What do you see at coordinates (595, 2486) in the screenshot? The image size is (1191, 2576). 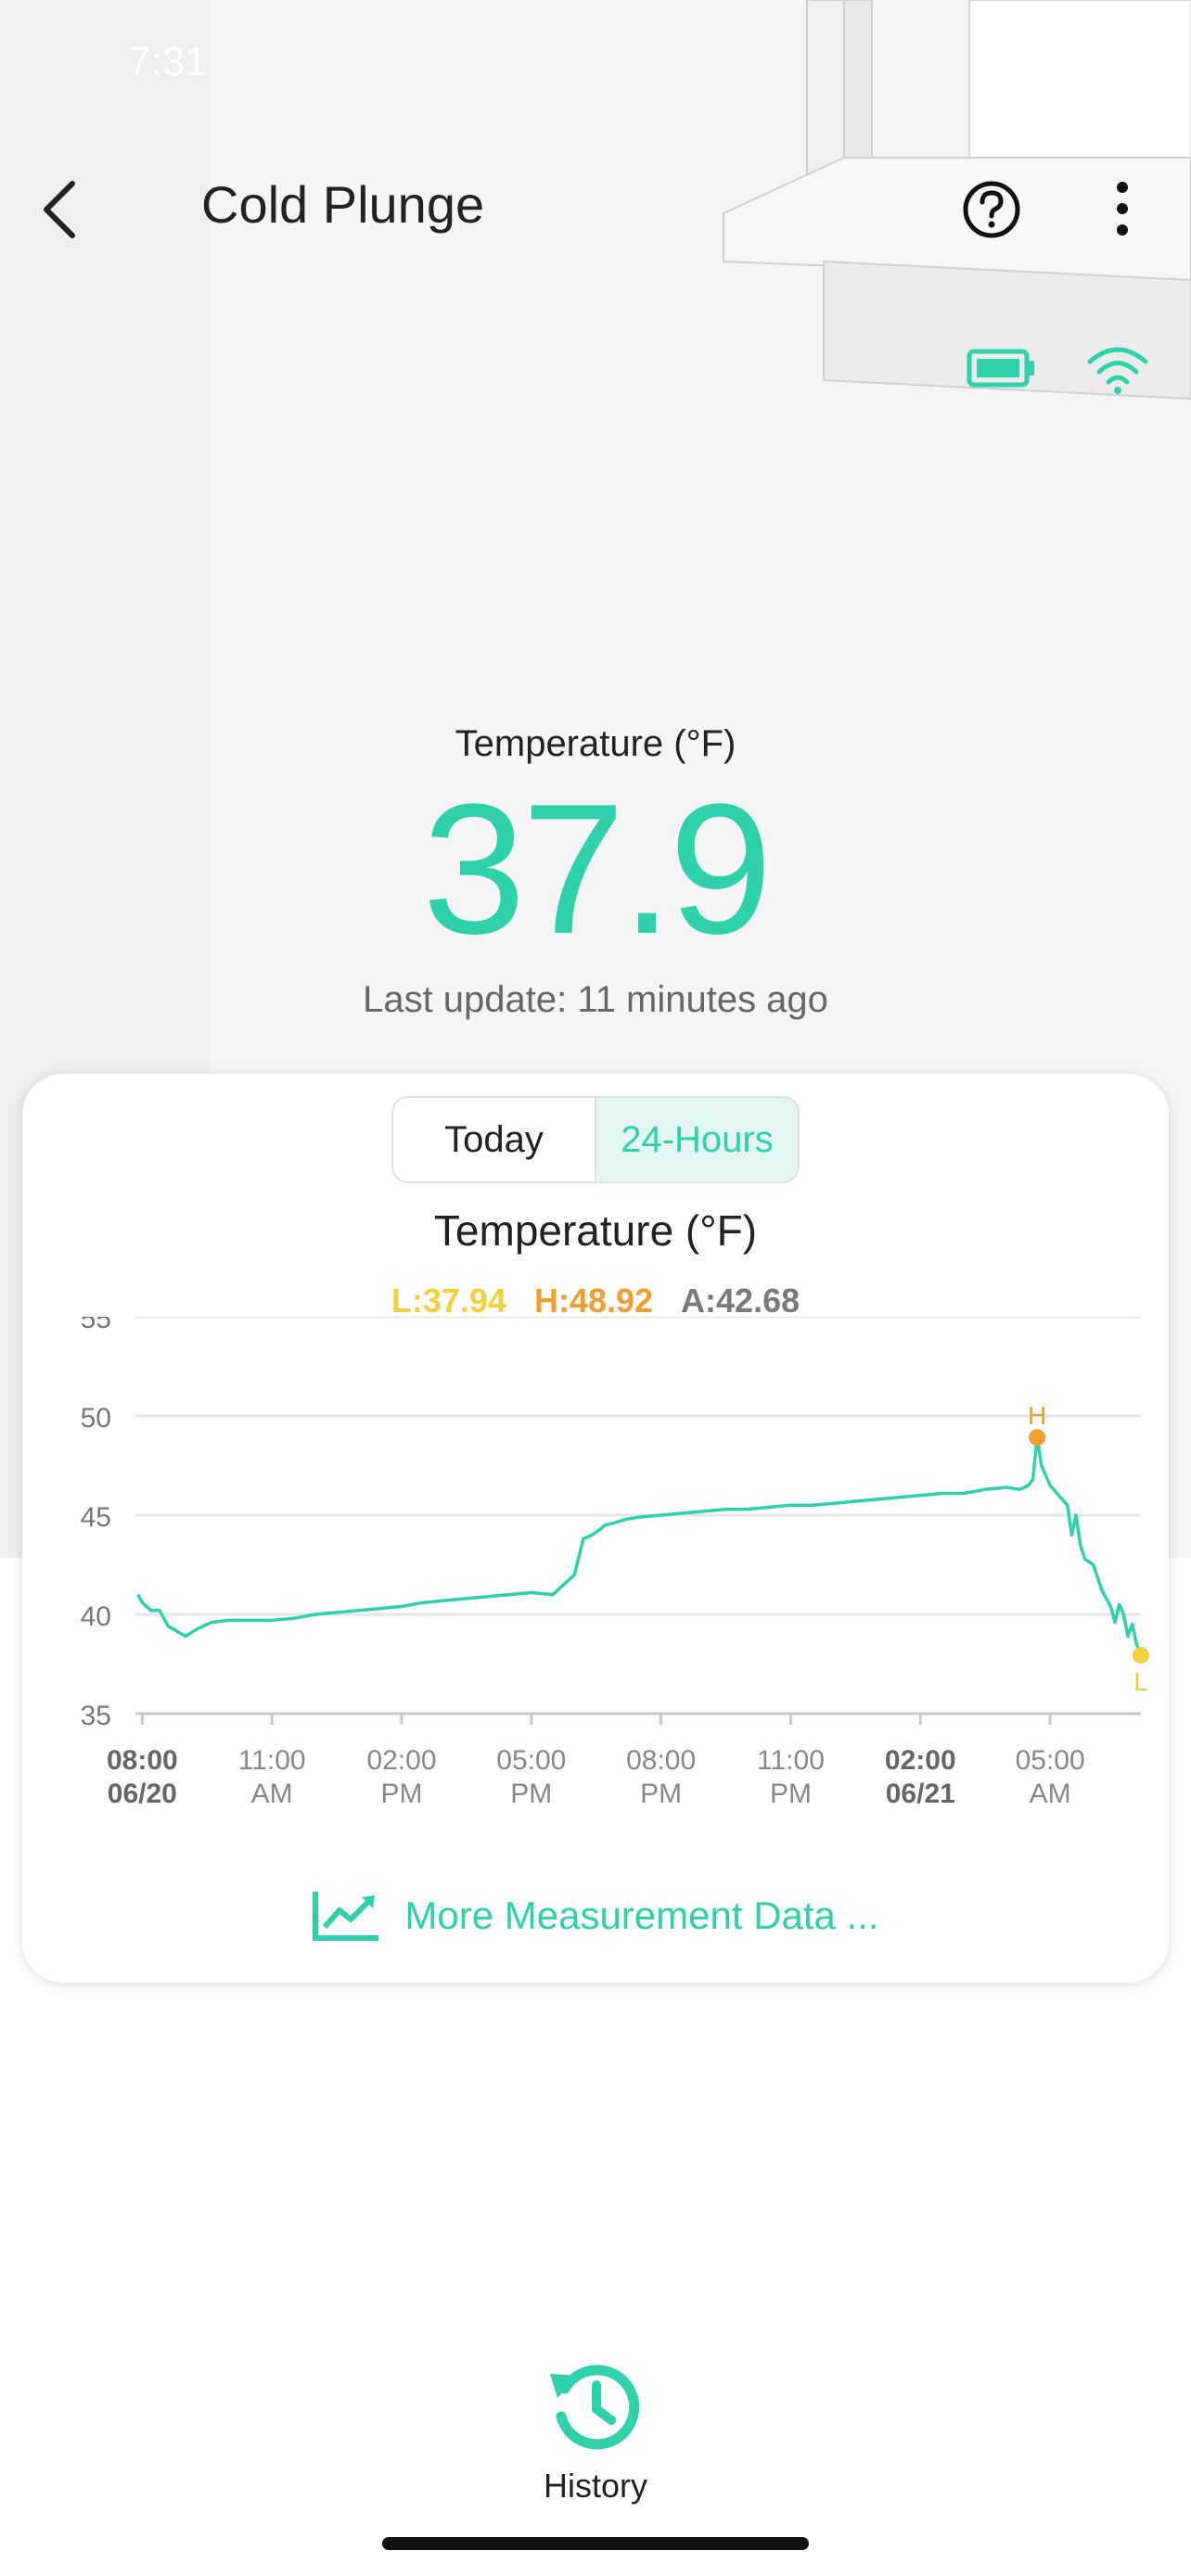 I see `history-label: History` at bounding box center [595, 2486].